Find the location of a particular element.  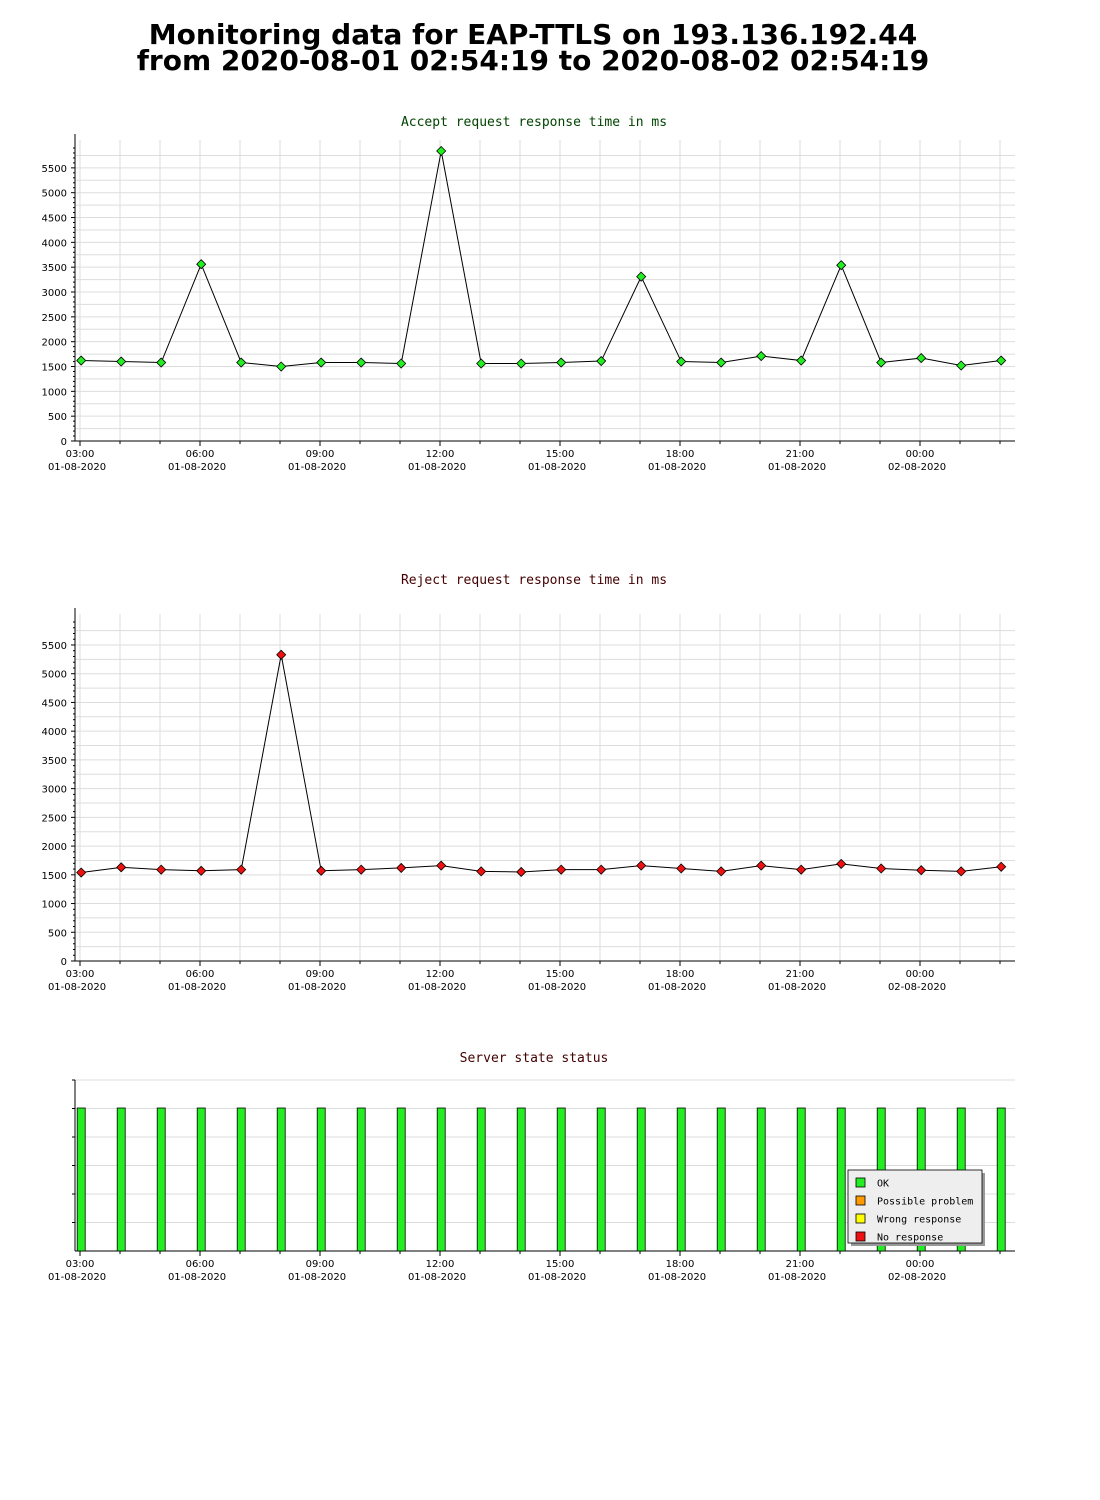

y-tick-label: 4500 is located at coordinates (54, 219).